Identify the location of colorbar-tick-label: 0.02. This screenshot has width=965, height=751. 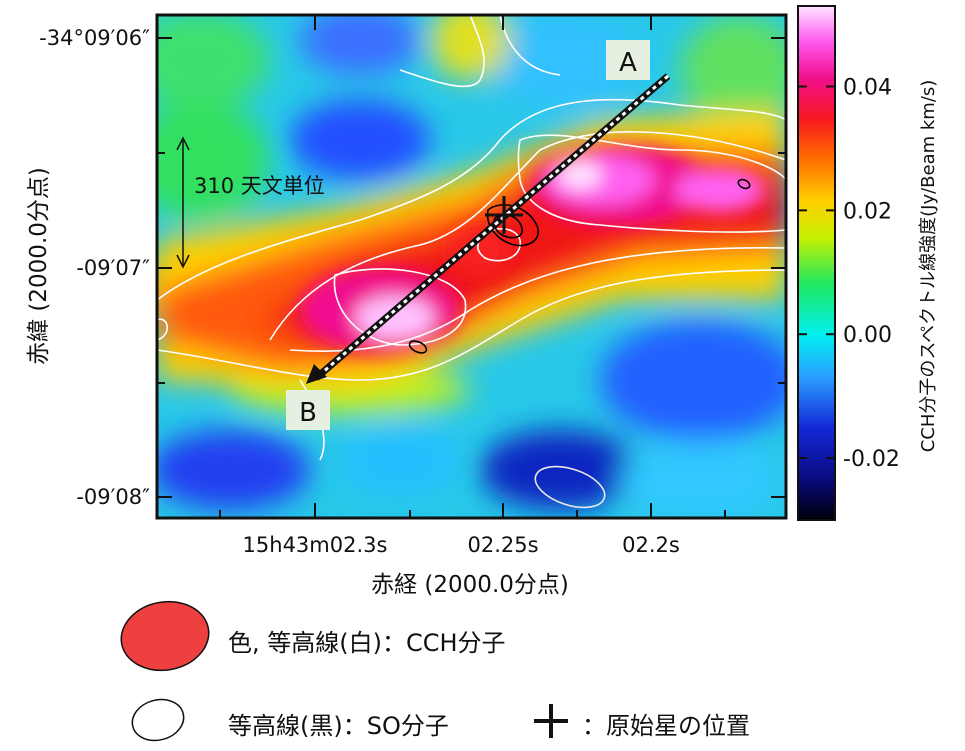
(867, 211).